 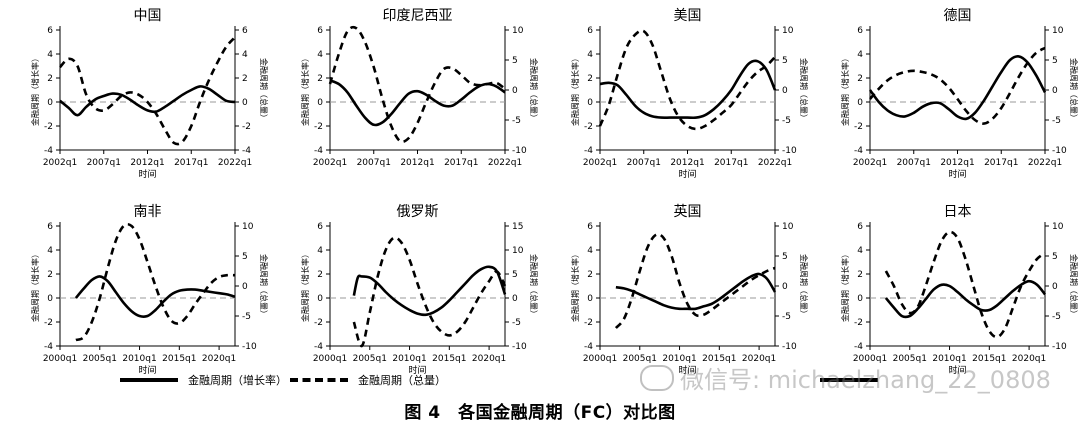 I want to click on wechat-icon, so click(x=657, y=377).